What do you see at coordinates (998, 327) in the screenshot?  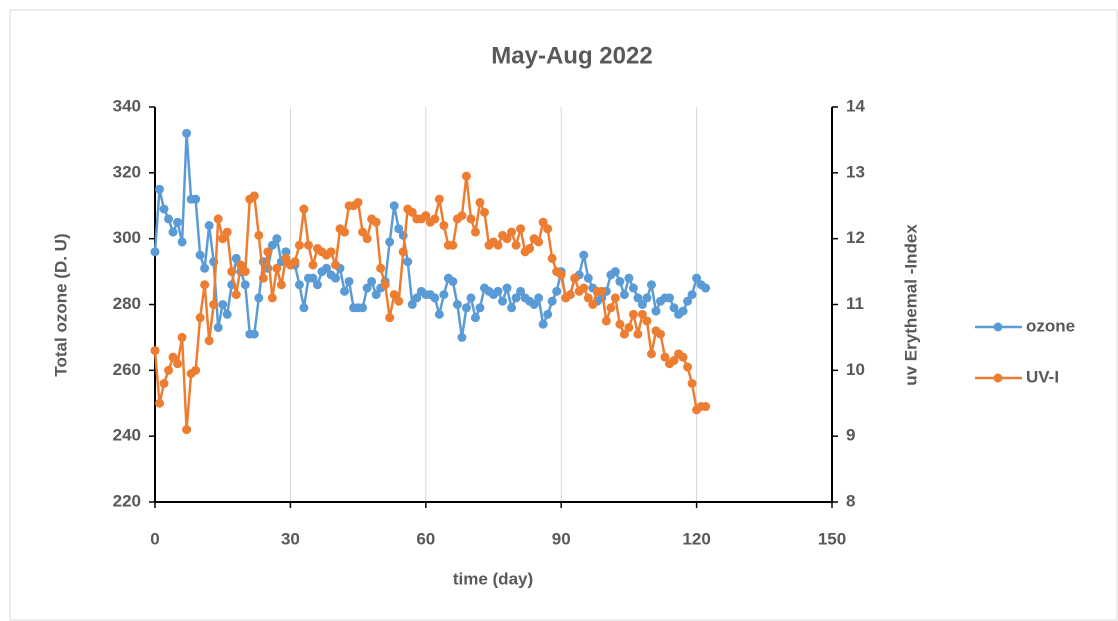 I see `legend-marker` at bounding box center [998, 327].